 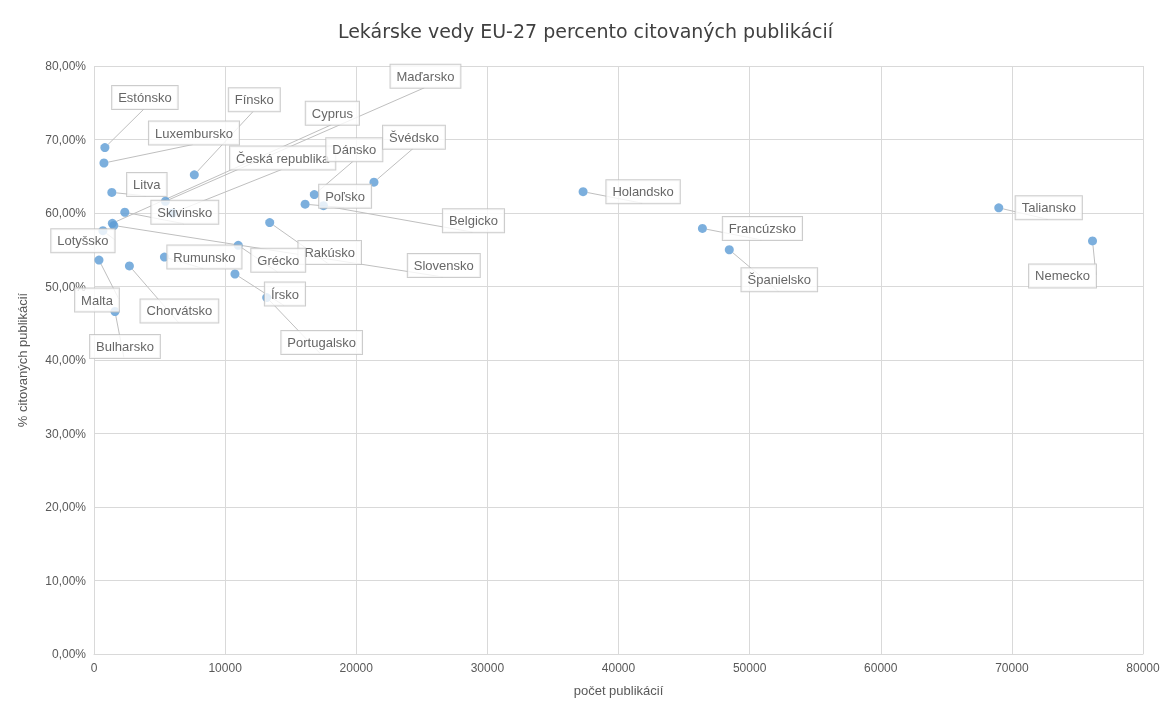 I want to click on annotation: Švédsko, so click(x=414, y=137).